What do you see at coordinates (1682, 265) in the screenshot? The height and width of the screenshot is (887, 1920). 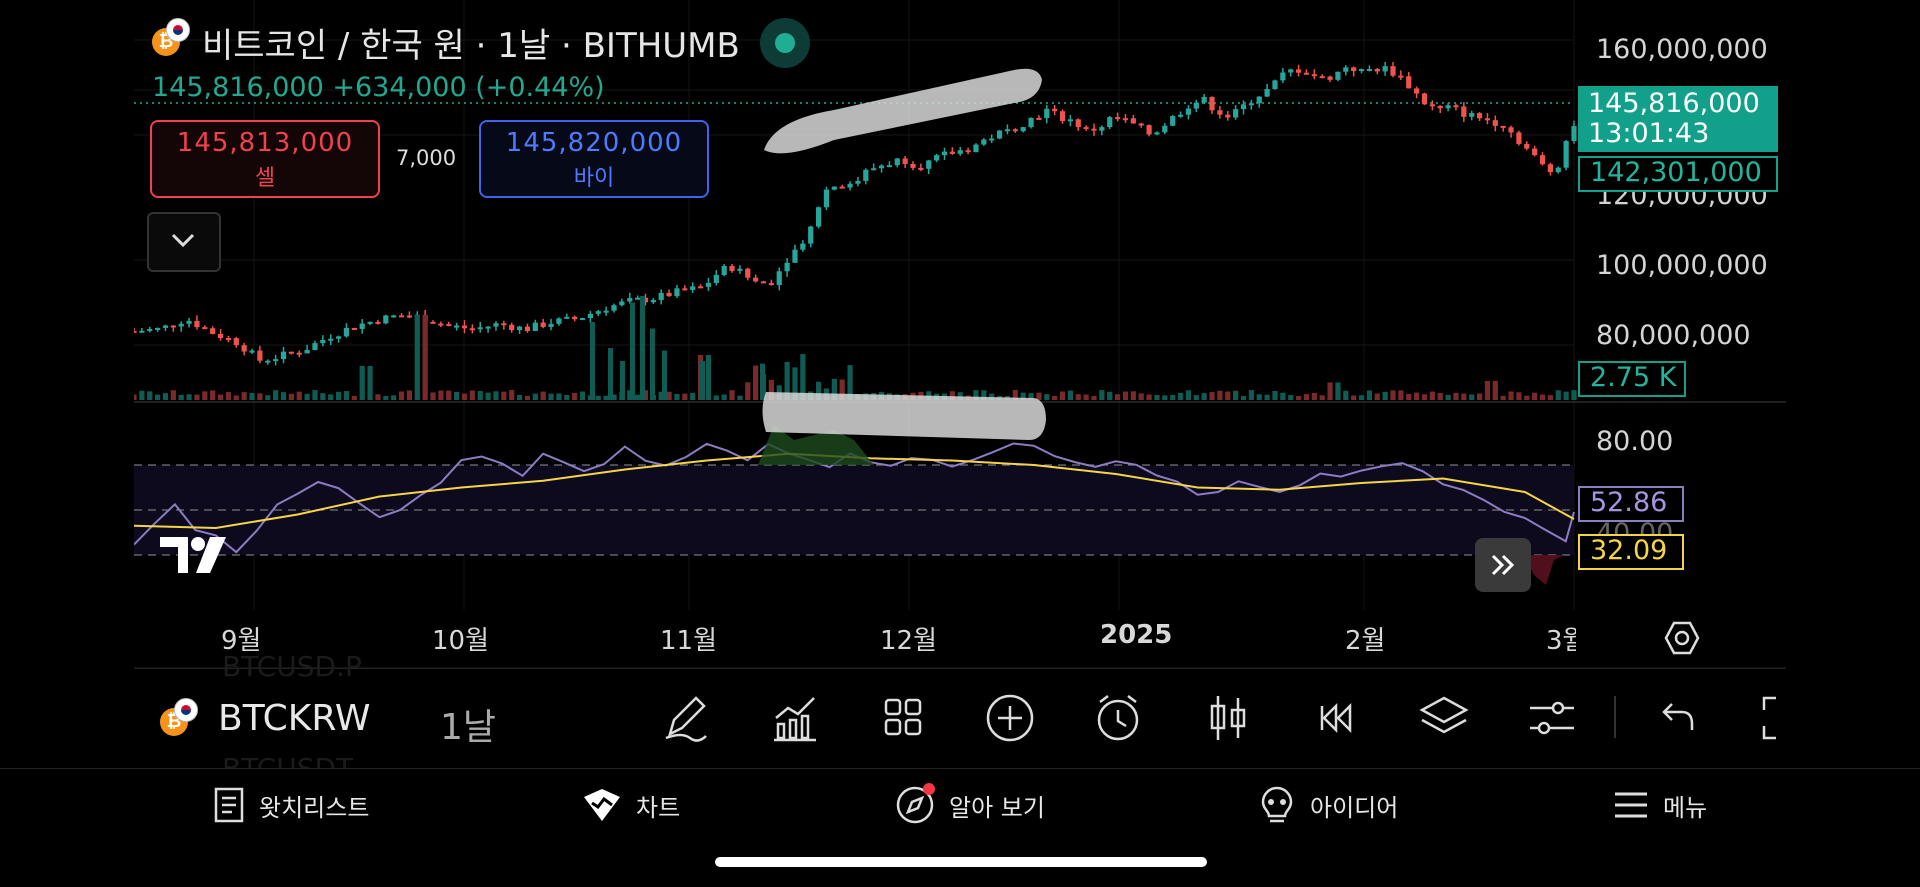 I see `price-axis-label: 100,000,000` at bounding box center [1682, 265].